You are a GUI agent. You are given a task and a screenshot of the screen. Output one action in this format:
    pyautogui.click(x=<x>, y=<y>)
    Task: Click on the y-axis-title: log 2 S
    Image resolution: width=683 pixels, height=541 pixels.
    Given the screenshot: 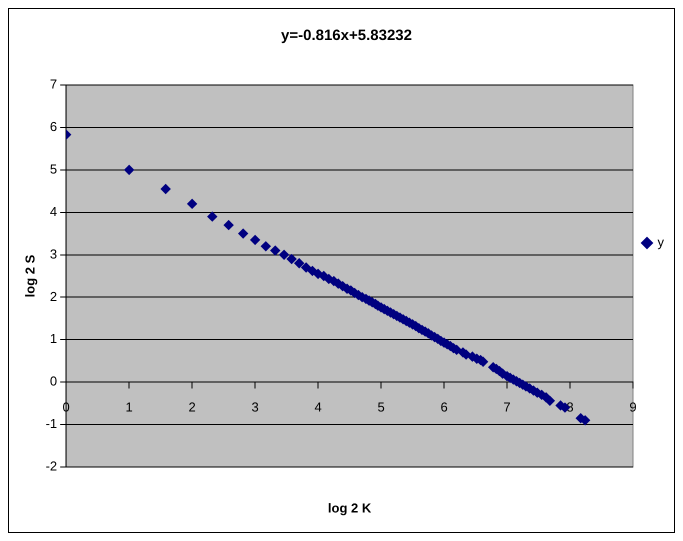 What is the action you would take?
    pyautogui.click(x=30, y=276)
    